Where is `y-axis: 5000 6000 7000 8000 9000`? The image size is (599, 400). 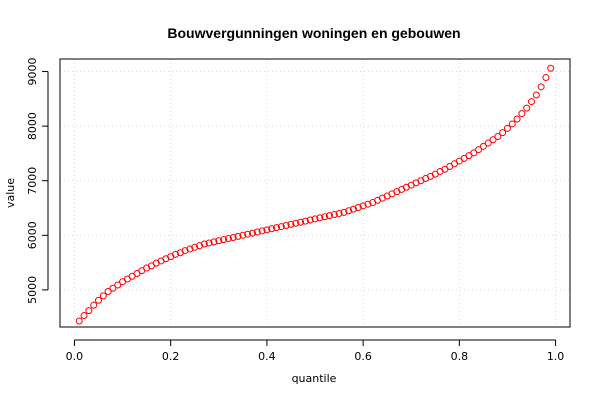
y-axis: 5000 6000 7000 8000 9000 is located at coordinates (37, 181).